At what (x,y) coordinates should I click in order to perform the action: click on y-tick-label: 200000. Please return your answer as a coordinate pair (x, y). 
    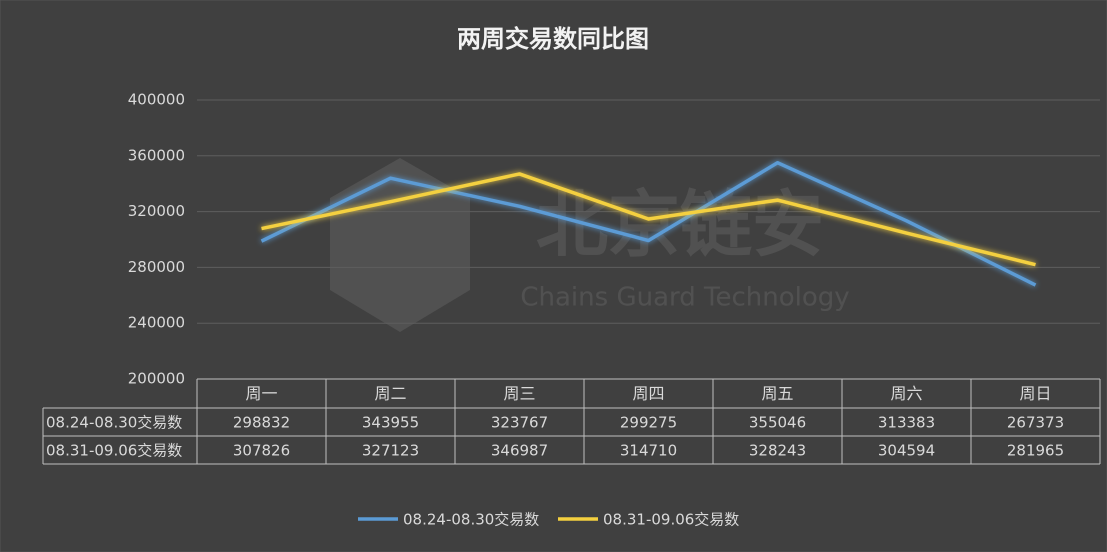
    Looking at the image, I should click on (156, 379).